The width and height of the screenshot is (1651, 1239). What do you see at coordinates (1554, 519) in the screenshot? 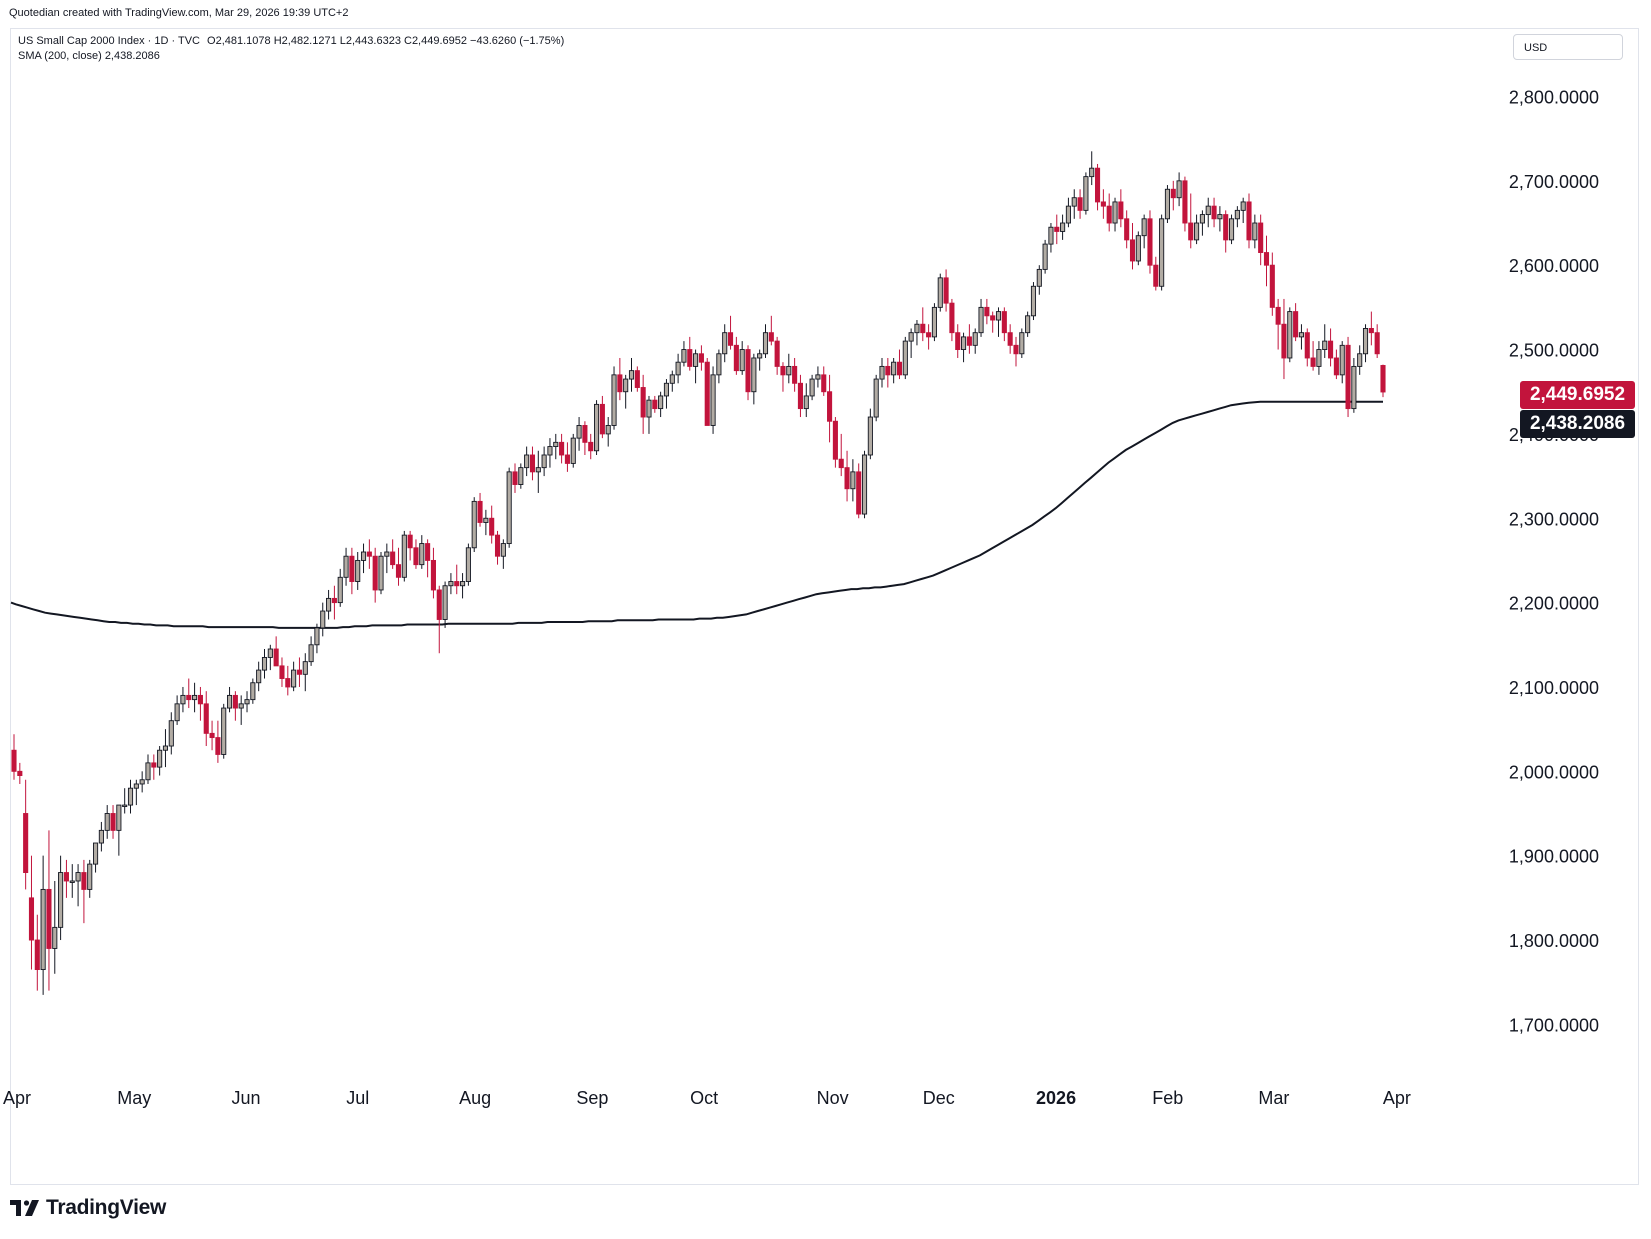
I see `y-tick-label: 2,300.0000` at bounding box center [1554, 519].